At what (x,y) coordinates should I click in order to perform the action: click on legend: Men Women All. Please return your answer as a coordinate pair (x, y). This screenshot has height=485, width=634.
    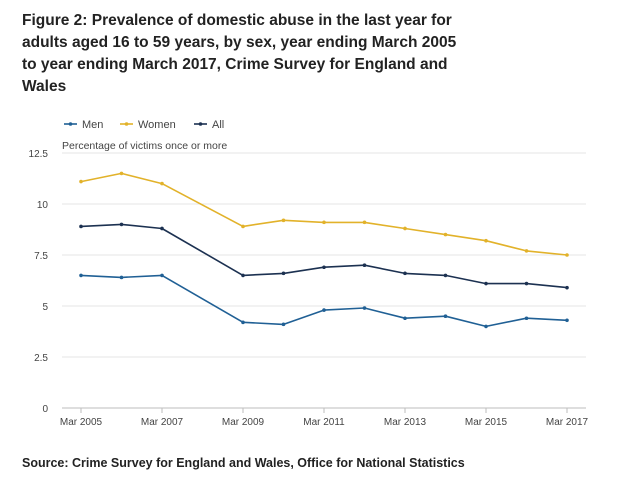
    Looking at the image, I should click on (144, 125).